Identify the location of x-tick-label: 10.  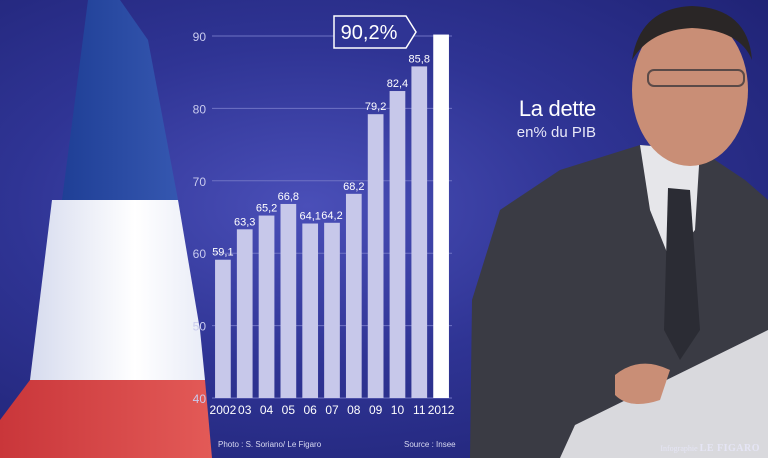
(398, 410).